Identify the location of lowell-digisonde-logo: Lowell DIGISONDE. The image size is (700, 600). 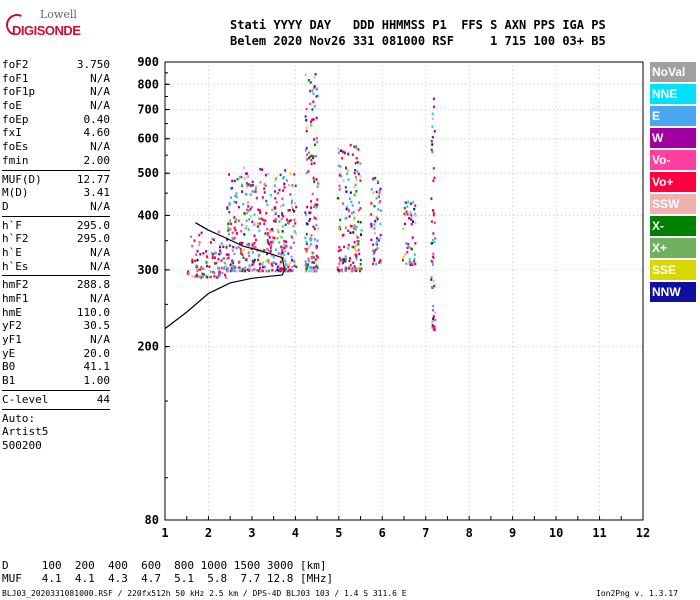
(41, 26).